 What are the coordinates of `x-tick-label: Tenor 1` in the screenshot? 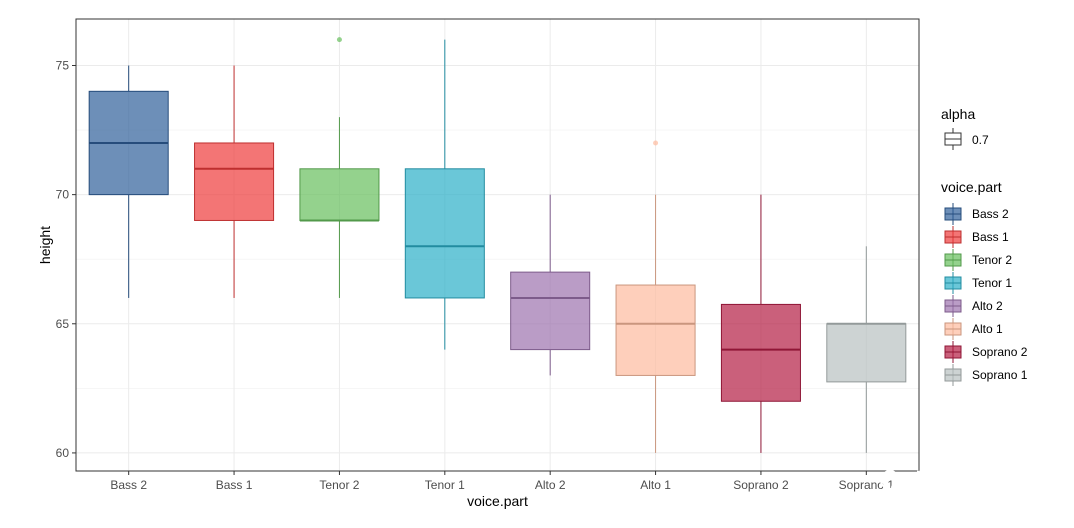 It's located at (445, 485).